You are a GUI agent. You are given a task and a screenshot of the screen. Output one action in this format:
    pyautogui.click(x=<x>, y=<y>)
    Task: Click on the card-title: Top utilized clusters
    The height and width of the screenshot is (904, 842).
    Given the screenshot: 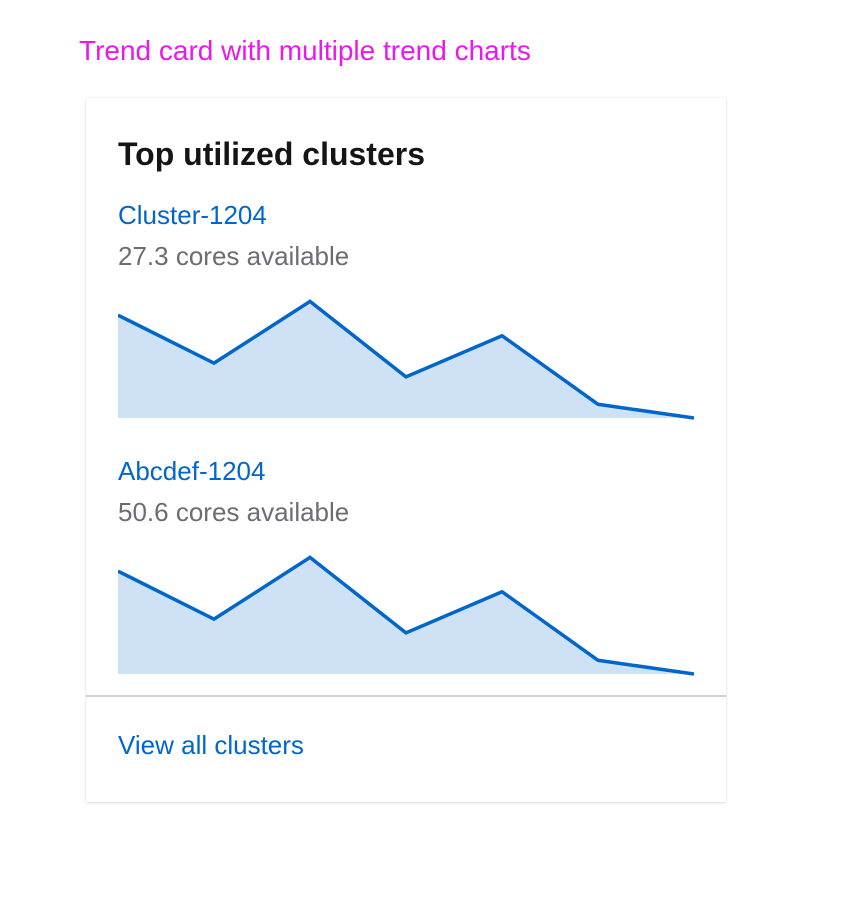 What is the action you would take?
    pyautogui.click(x=271, y=154)
    